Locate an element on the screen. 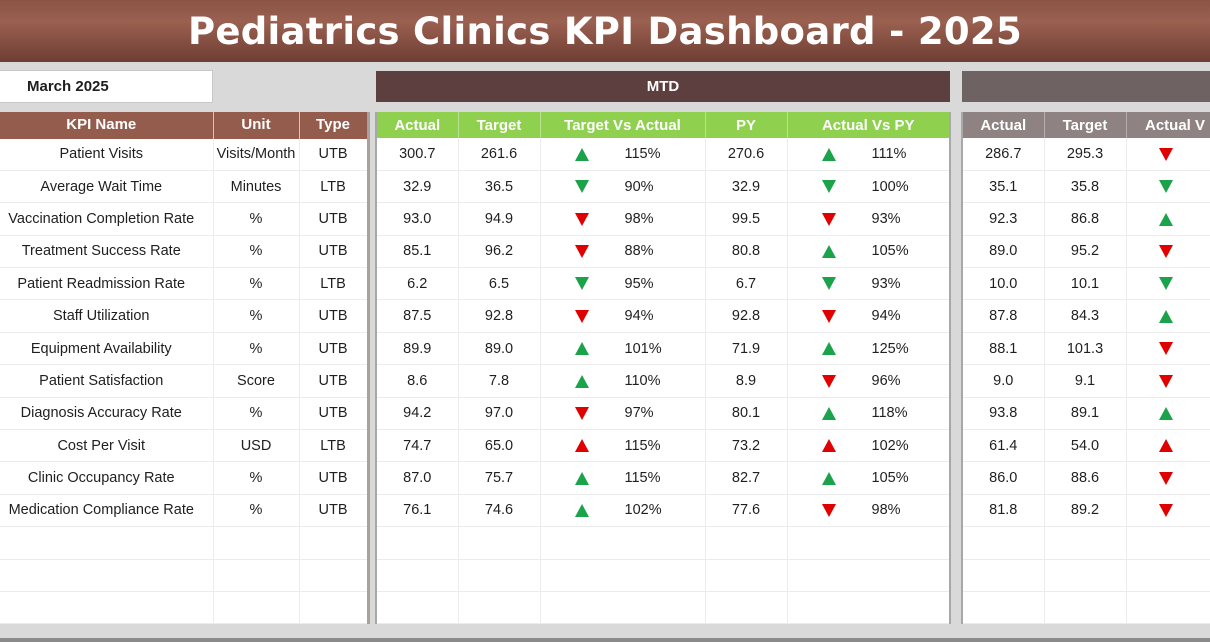 The height and width of the screenshot is (642, 1210). ytd-row: 10.0 10.1 is located at coordinates (1086, 284).